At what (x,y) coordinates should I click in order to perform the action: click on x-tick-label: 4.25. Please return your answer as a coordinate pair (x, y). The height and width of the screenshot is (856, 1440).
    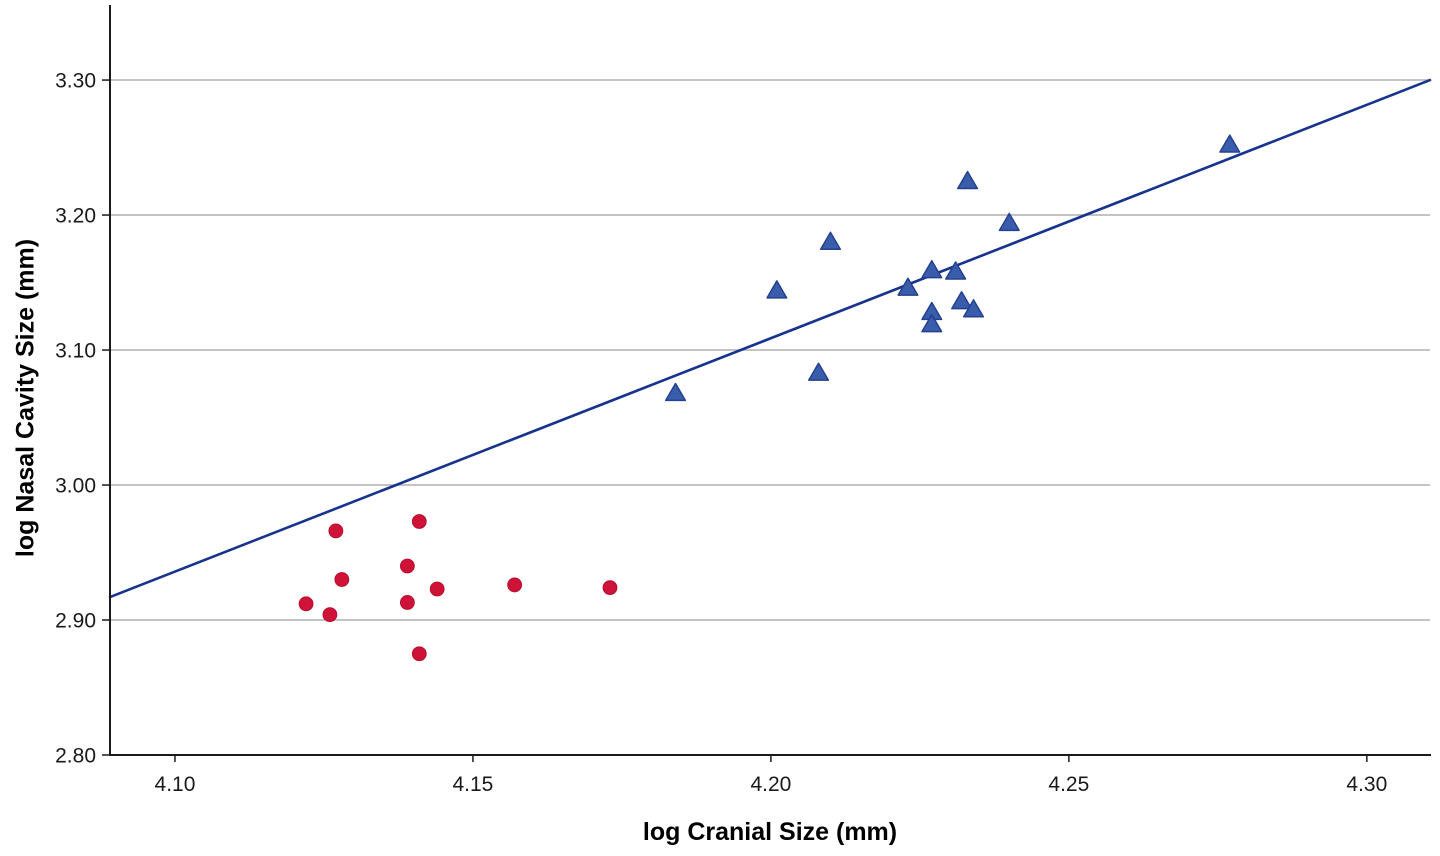
    Looking at the image, I should click on (1068, 784).